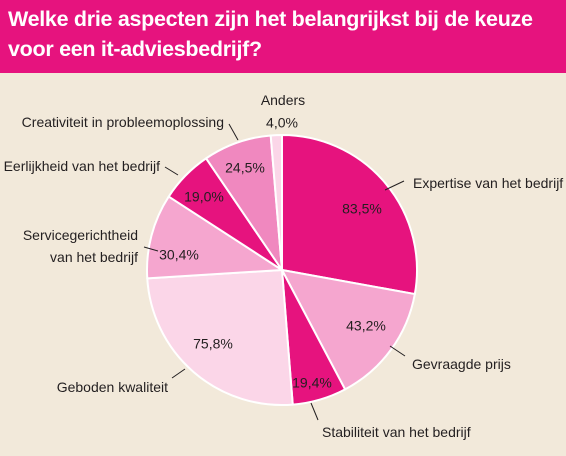  What do you see at coordinates (112, 387) in the screenshot?
I see `name-label-geboden-kwaliteit: Geboden kwaliteit` at bounding box center [112, 387].